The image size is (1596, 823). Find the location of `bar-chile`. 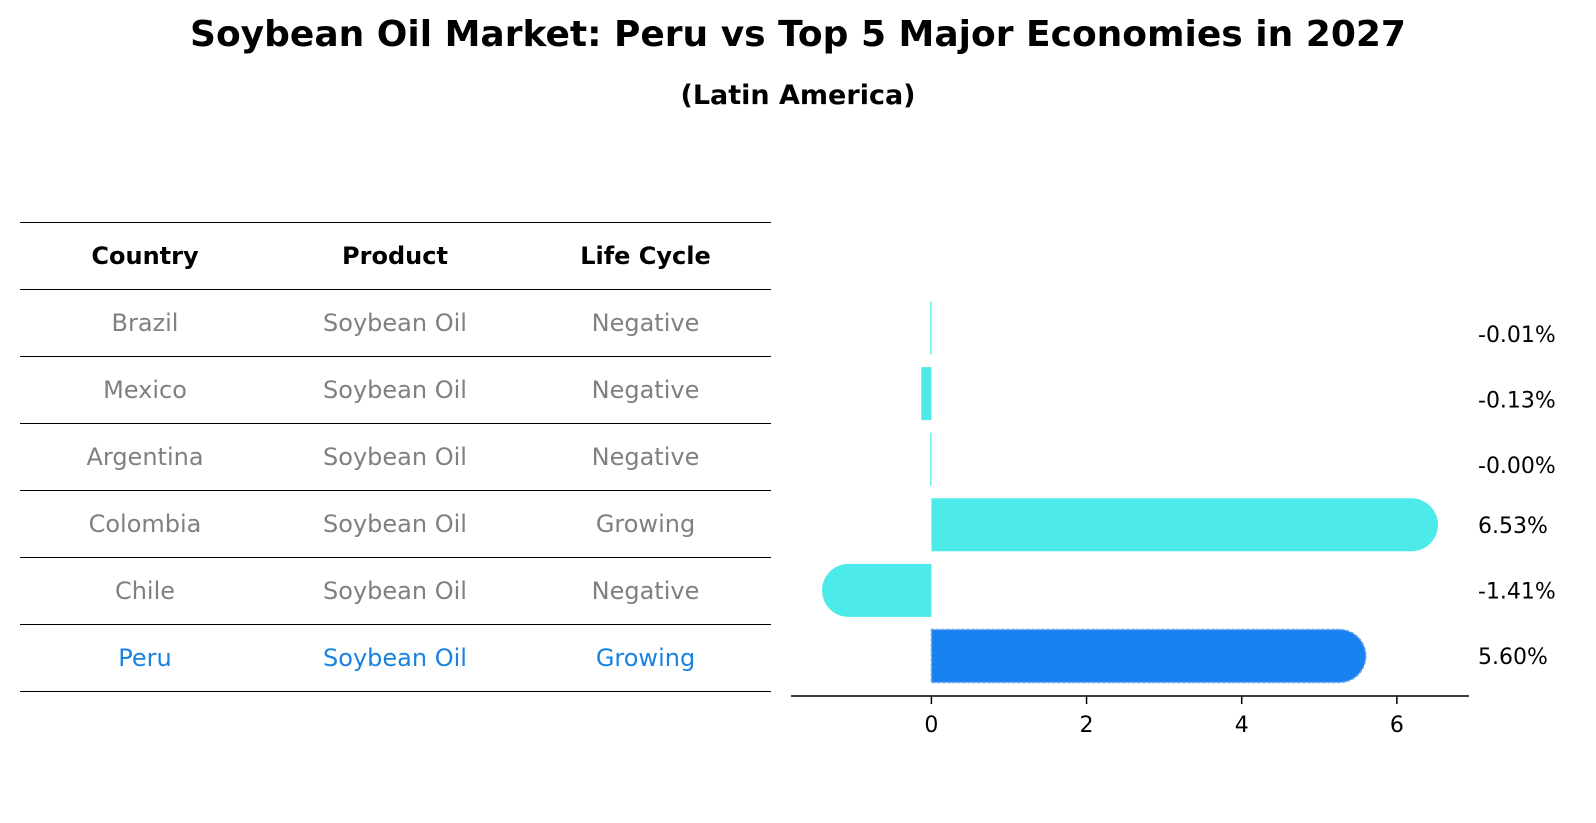

bar-chile is located at coordinates (877, 590).